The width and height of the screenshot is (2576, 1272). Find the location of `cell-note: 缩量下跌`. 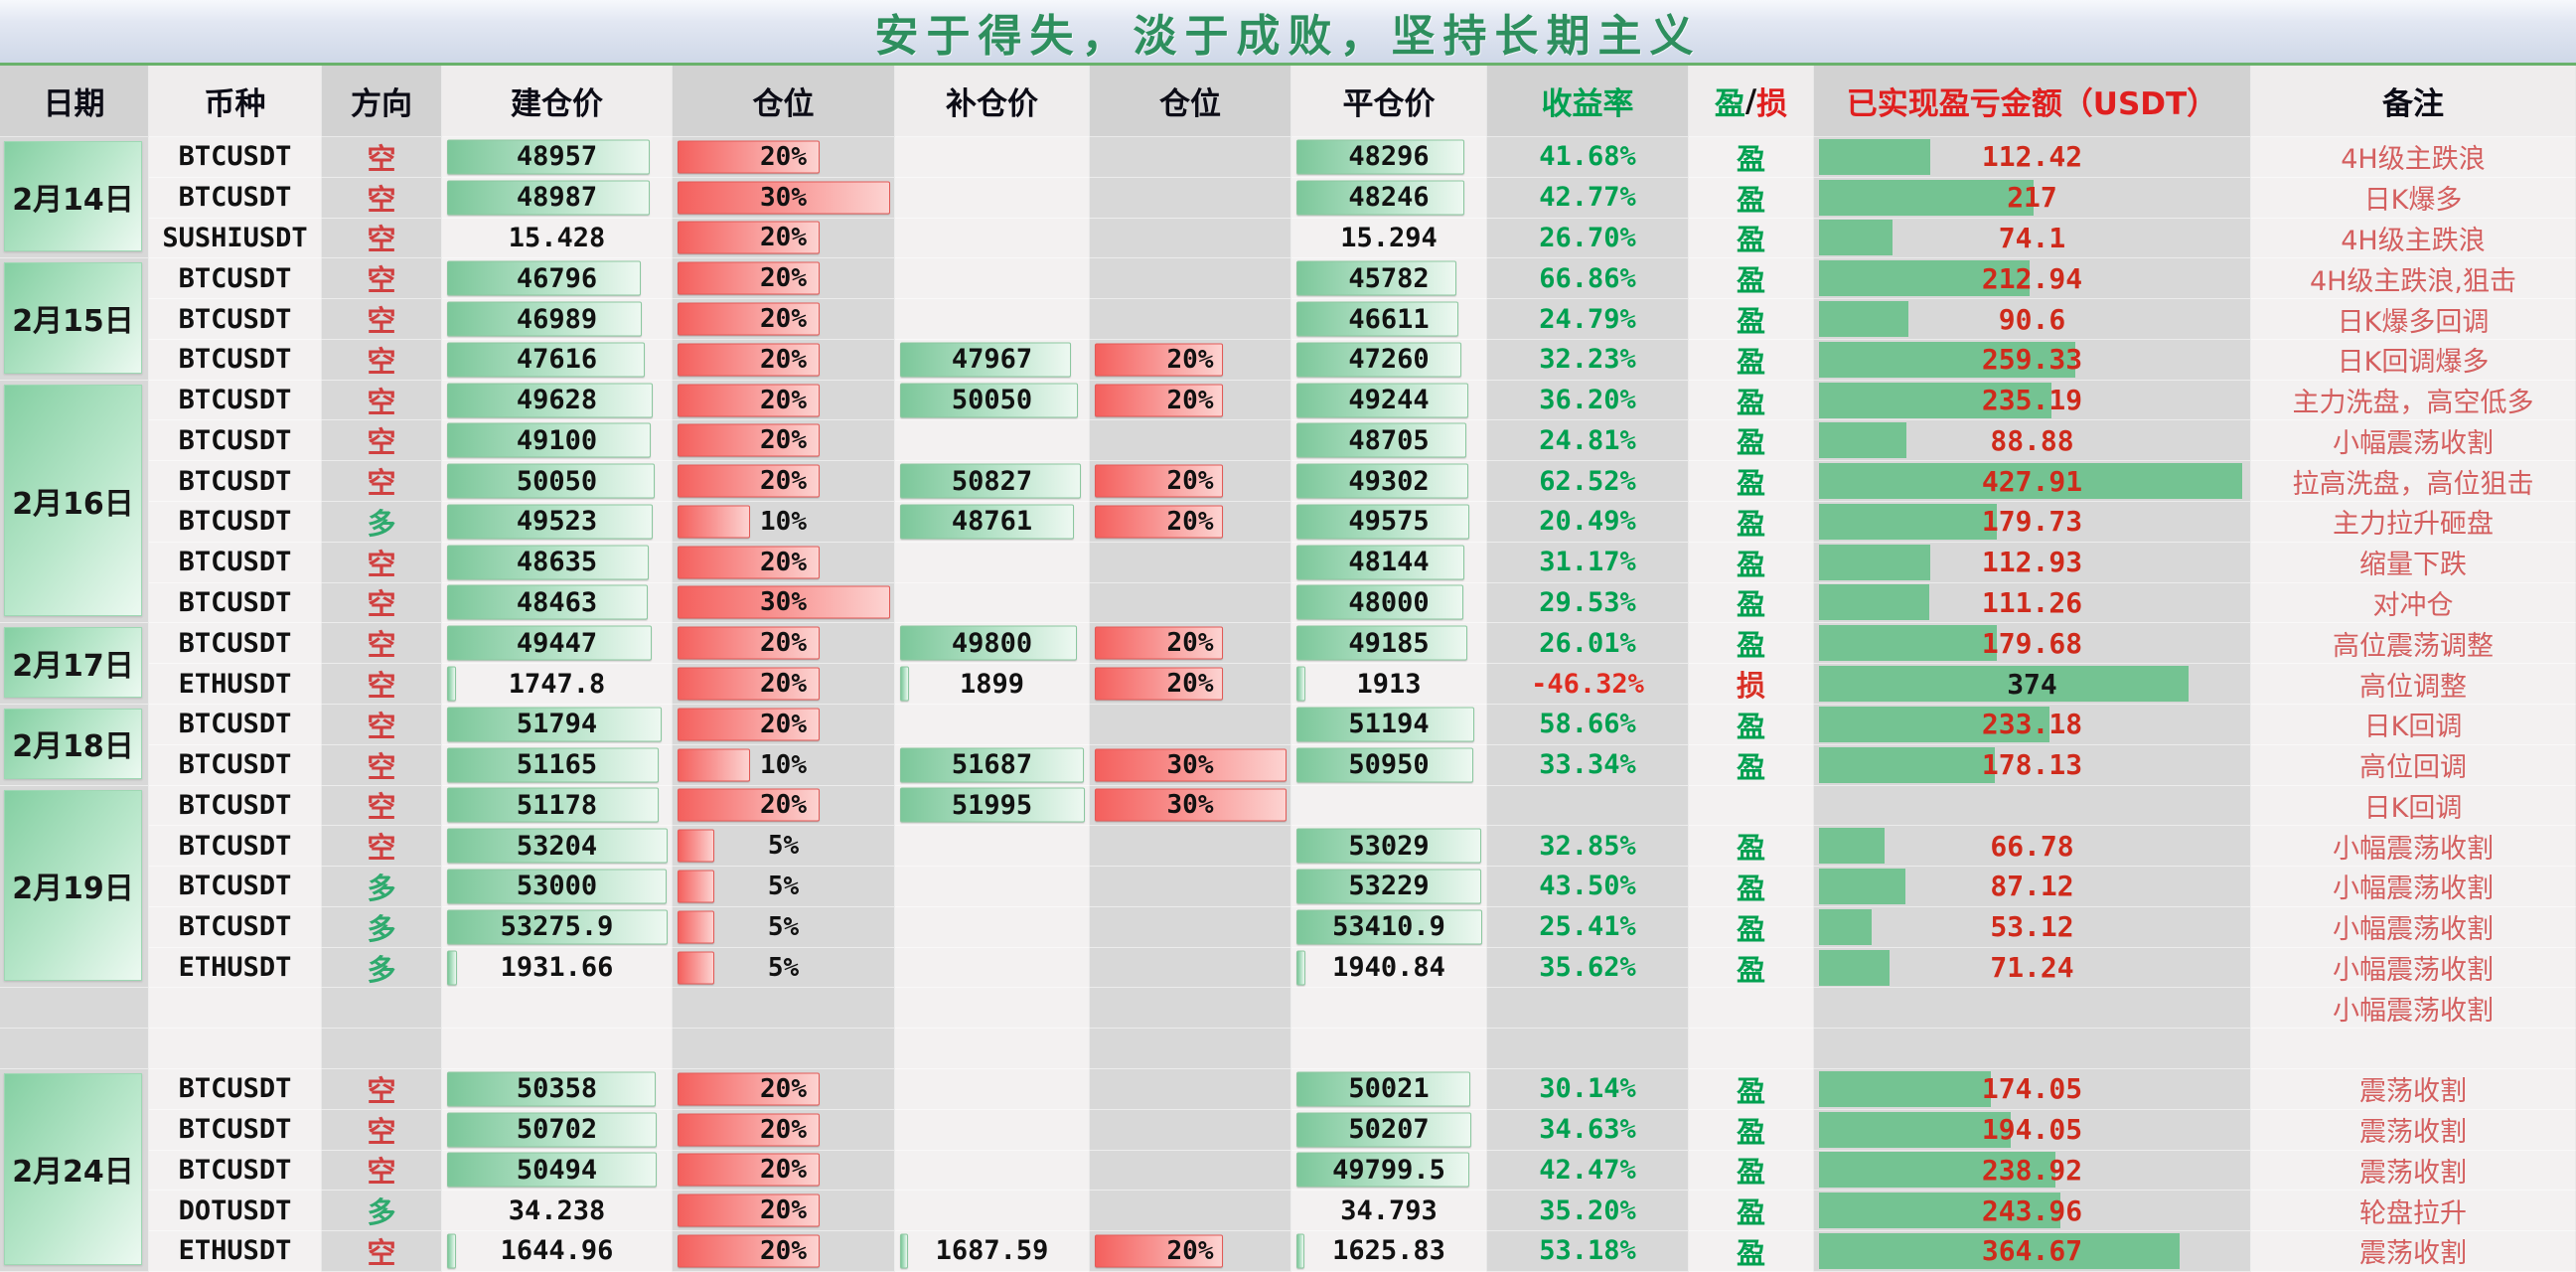

cell-note: 缩量下跌 is located at coordinates (2413, 562).